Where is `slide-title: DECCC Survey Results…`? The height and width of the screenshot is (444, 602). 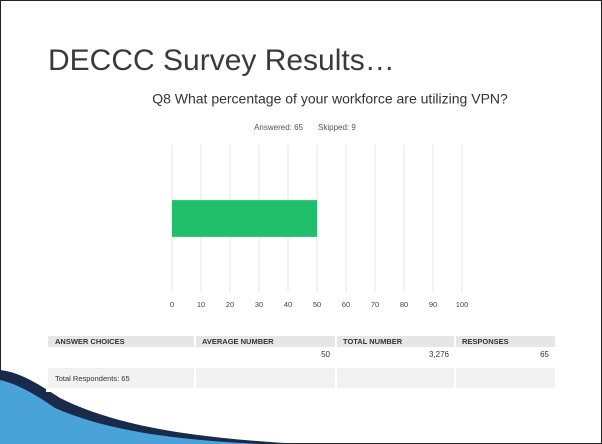
slide-title: DECCC Survey Results… is located at coordinates (221, 60).